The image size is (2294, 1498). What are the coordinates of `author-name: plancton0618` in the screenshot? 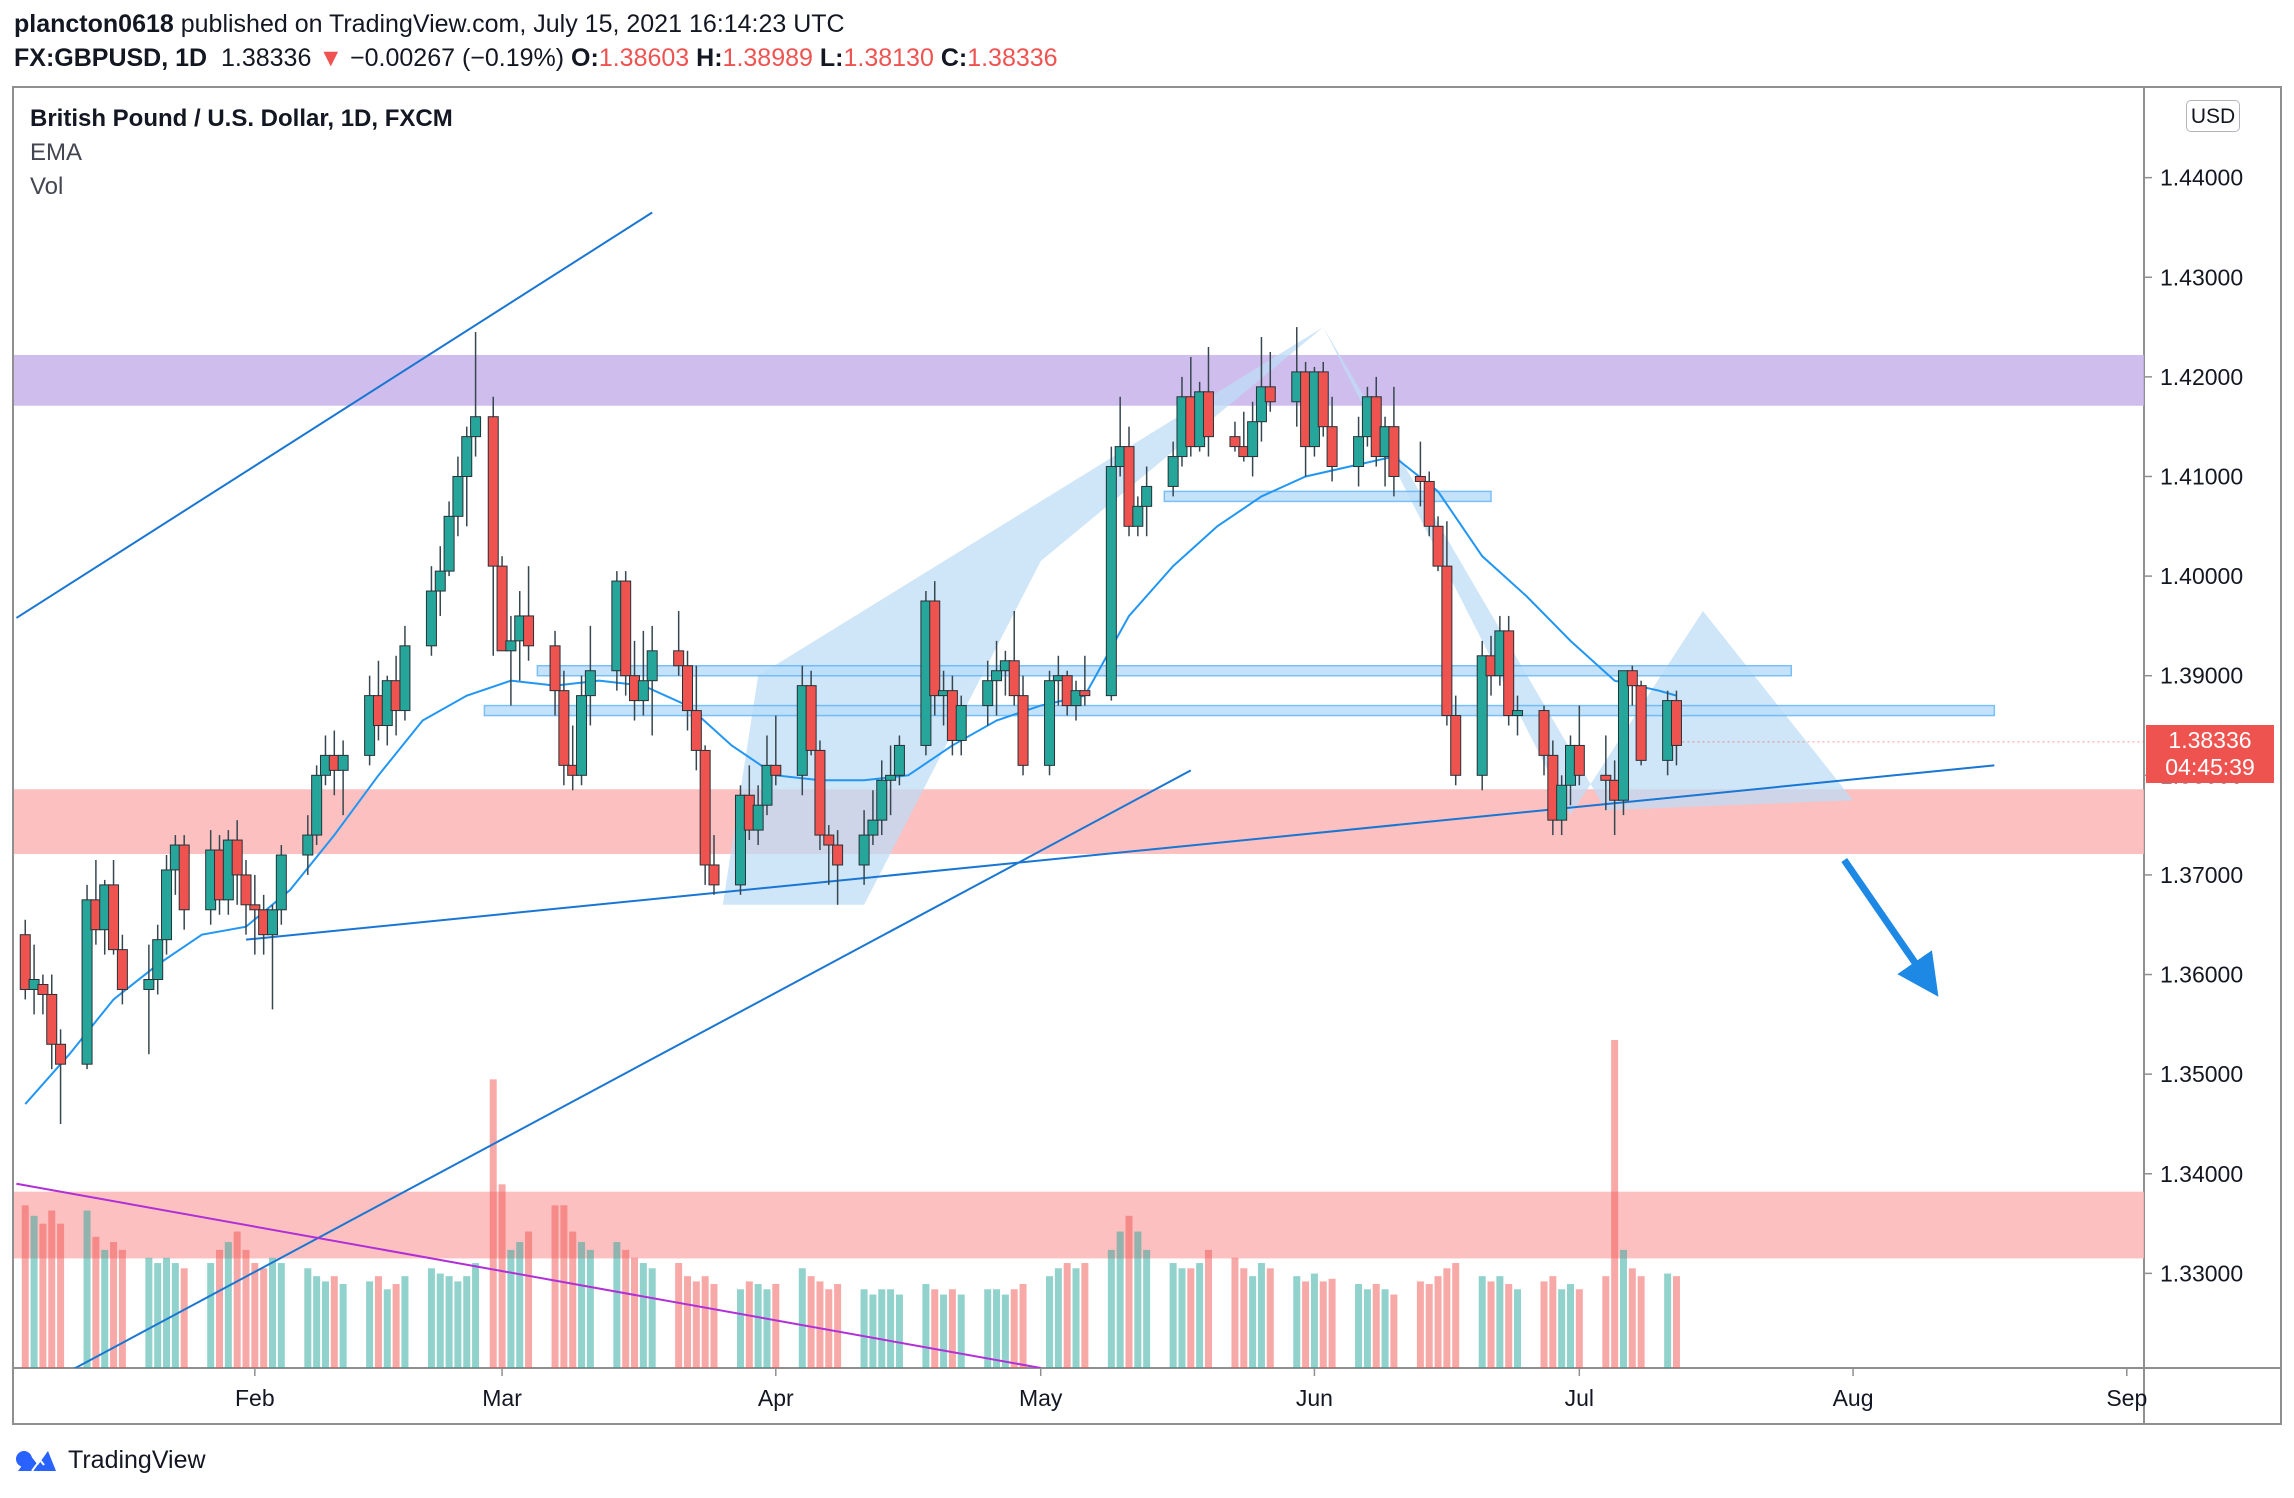 It's located at (94, 24).